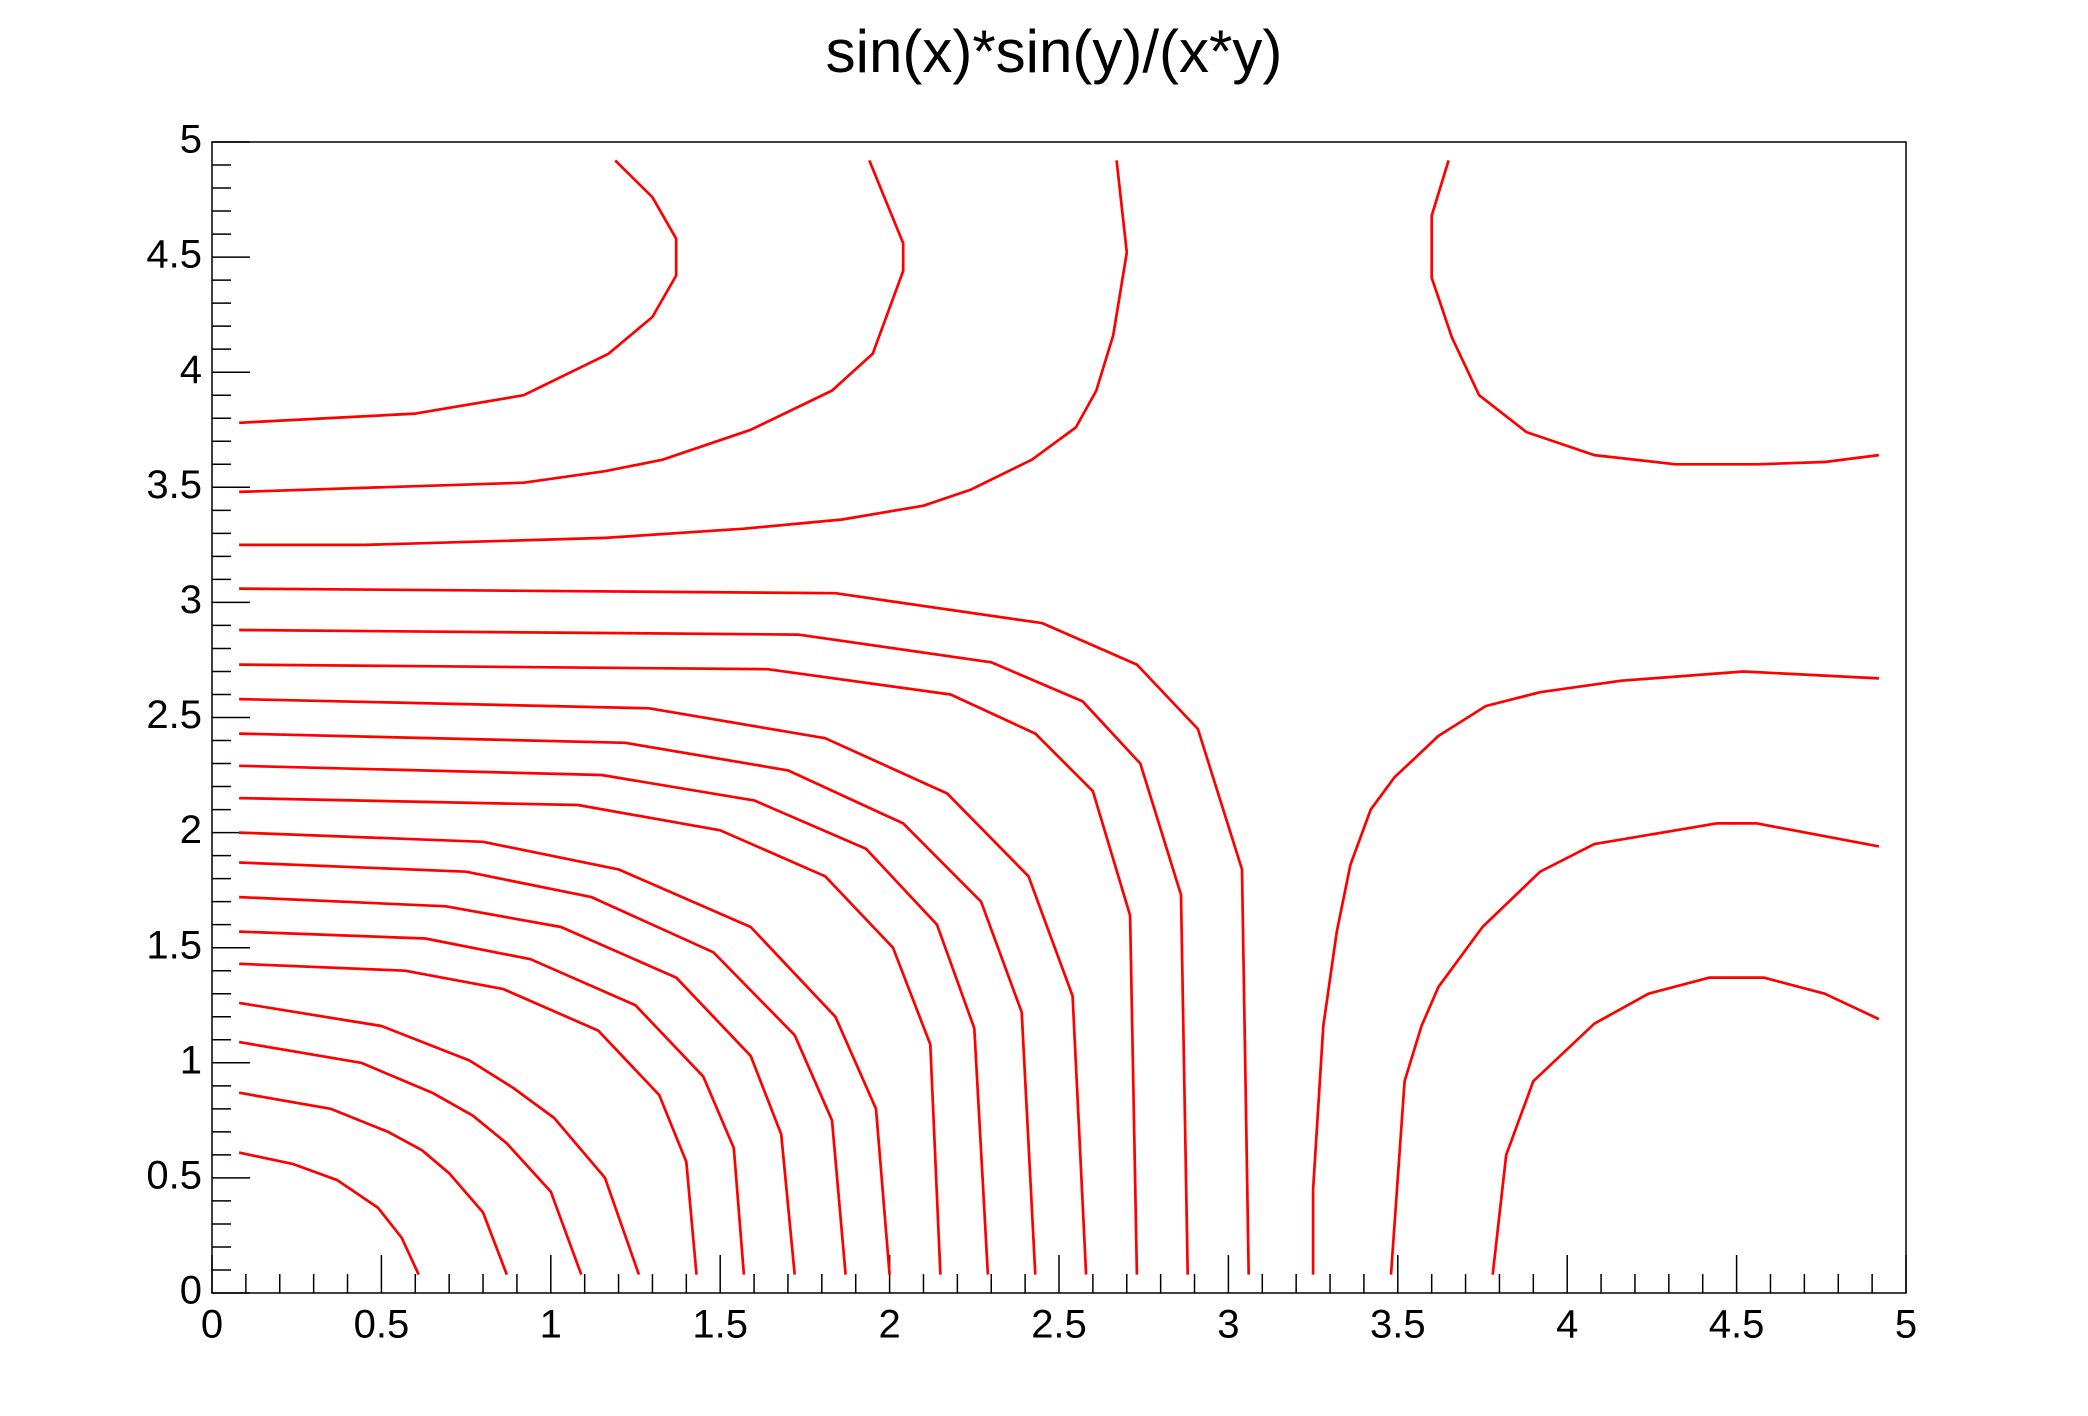  What do you see at coordinates (1567, 1325) in the screenshot?
I see `x-tick-label: 4` at bounding box center [1567, 1325].